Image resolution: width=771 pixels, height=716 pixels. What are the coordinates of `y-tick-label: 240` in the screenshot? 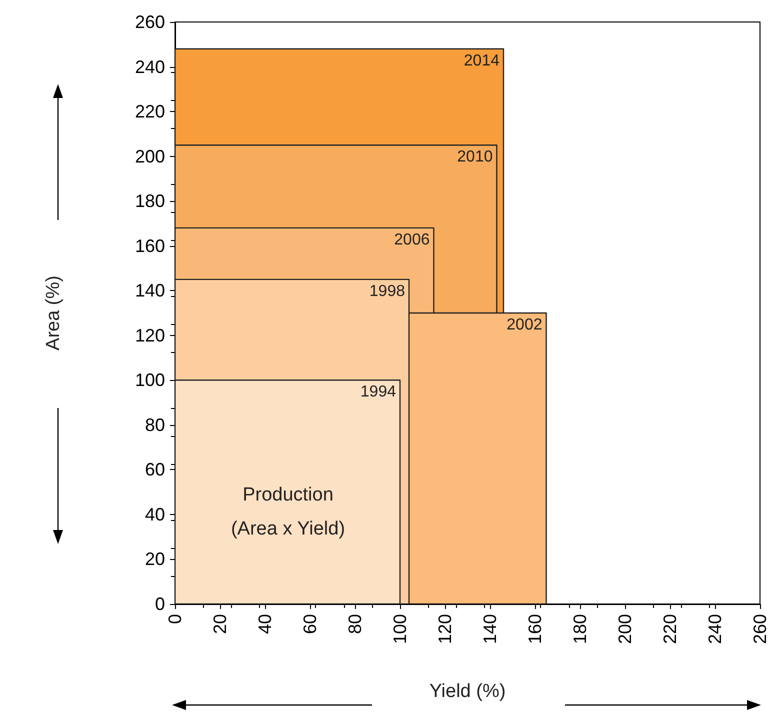 It's located at (149, 66).